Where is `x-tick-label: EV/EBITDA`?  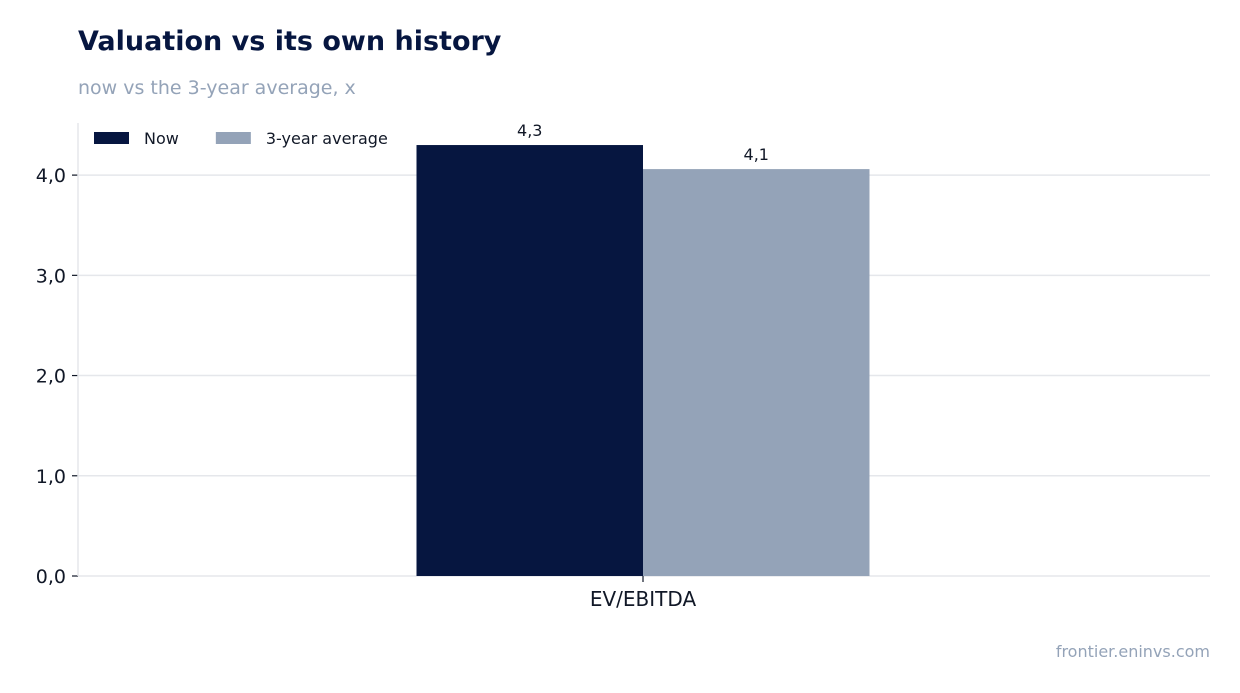 x-tick-label: EV/EBITDA is located at coordinates (643, 599).